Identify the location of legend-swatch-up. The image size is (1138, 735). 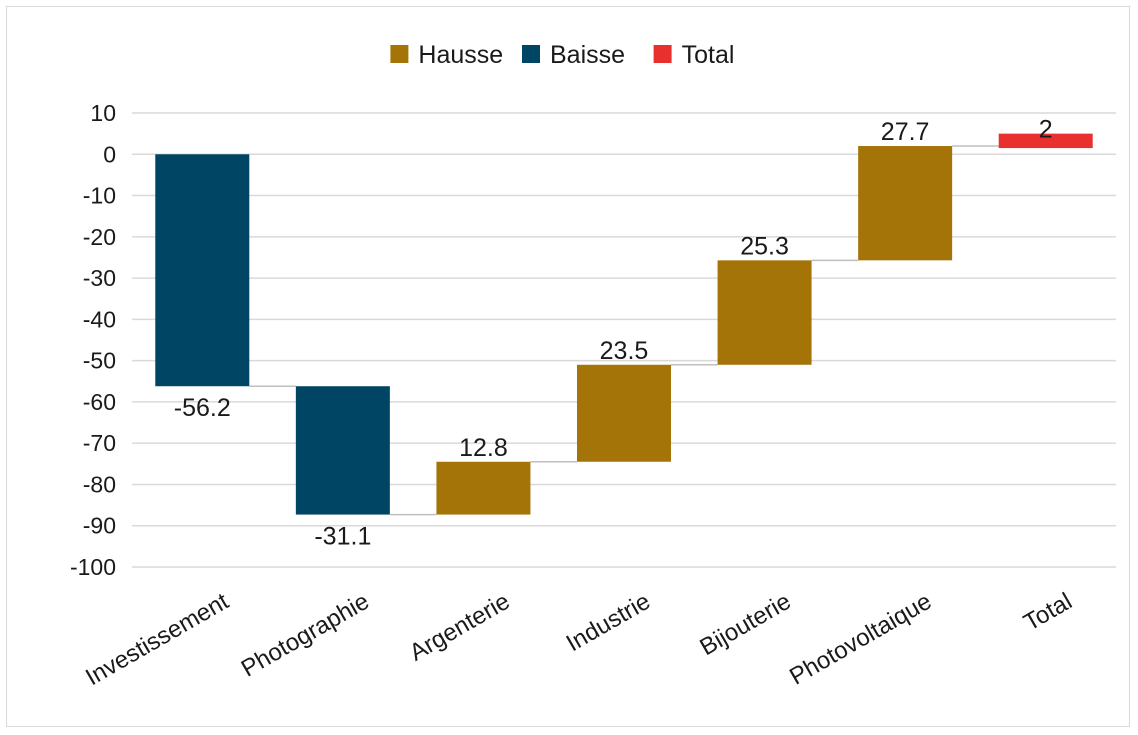
(399, 54).